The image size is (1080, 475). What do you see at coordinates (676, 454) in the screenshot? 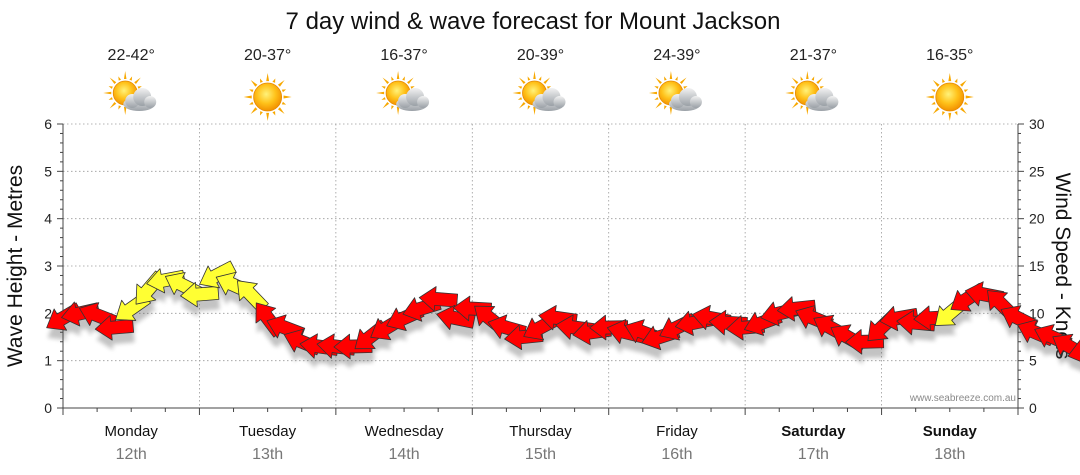
I see `day-date-label: 16th` at bounding box center [676, 454].